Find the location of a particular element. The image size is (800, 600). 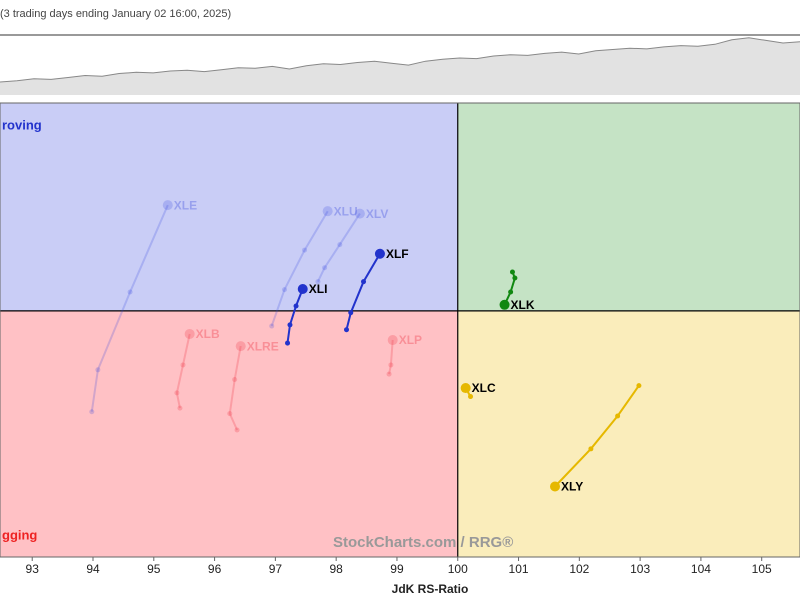

x-tick-label: 101 is located at coordinates (519, 569).